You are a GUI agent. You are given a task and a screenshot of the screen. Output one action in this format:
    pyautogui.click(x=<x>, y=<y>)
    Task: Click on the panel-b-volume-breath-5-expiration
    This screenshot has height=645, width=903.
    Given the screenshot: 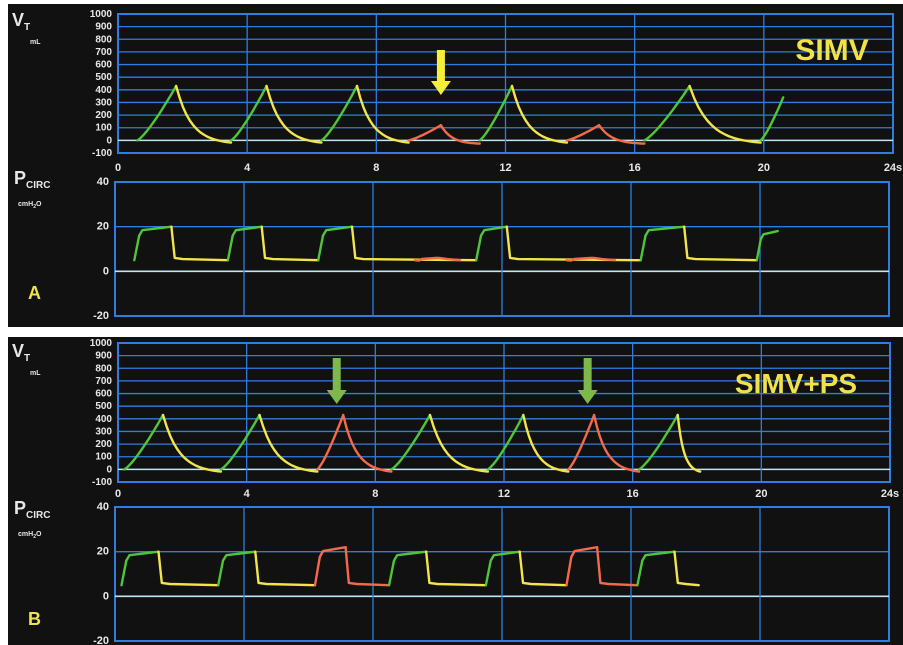 What is the action you would take?
    pyautogui.click(x=546, y=443)
    